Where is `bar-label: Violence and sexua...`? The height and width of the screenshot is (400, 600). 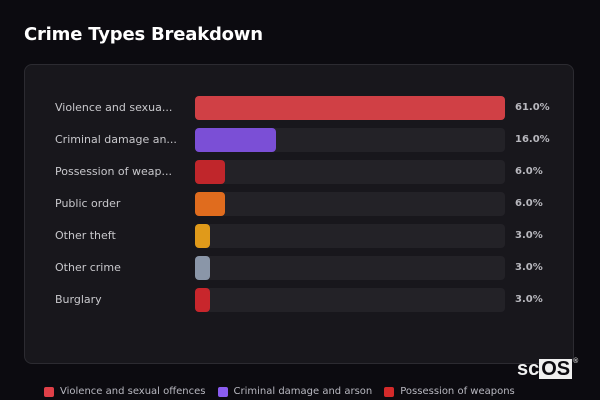 bar-label: Violence and sexua... is located at coordinates (114, 107).